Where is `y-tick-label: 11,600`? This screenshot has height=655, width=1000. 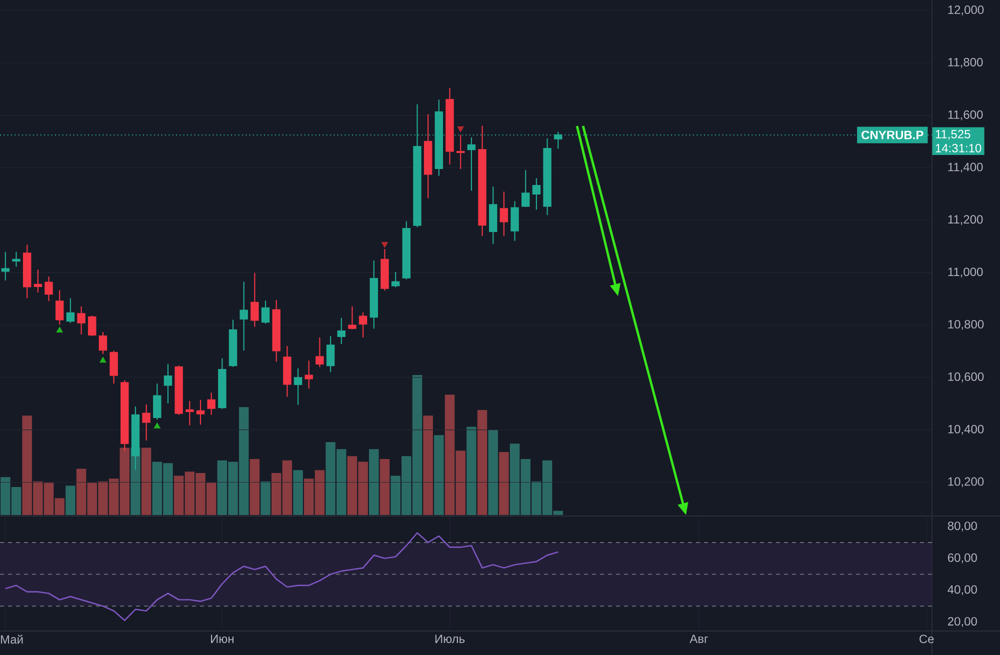
y-tick-label: 11,600 is located at coordinates (965, 115).